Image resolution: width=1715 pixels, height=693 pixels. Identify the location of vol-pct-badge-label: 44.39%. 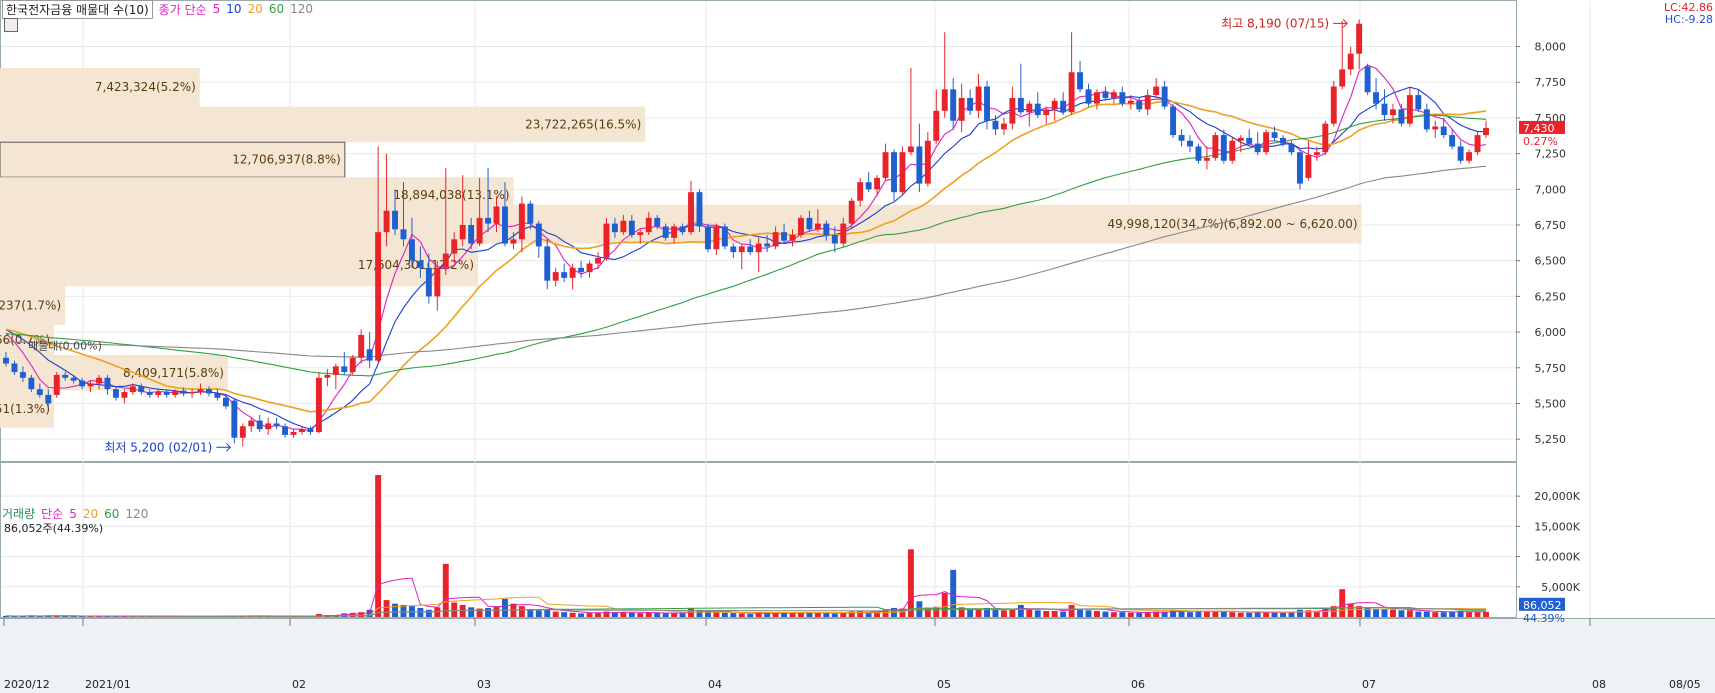
(1544, 618).